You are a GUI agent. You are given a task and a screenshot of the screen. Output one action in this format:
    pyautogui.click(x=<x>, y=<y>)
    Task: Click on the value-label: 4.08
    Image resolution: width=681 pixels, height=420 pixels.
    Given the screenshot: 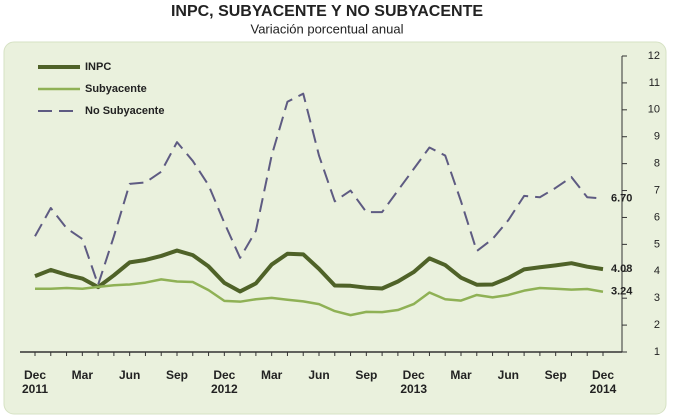 What is the action you would take?
    pyautogui.click(x=621, y=269)
    